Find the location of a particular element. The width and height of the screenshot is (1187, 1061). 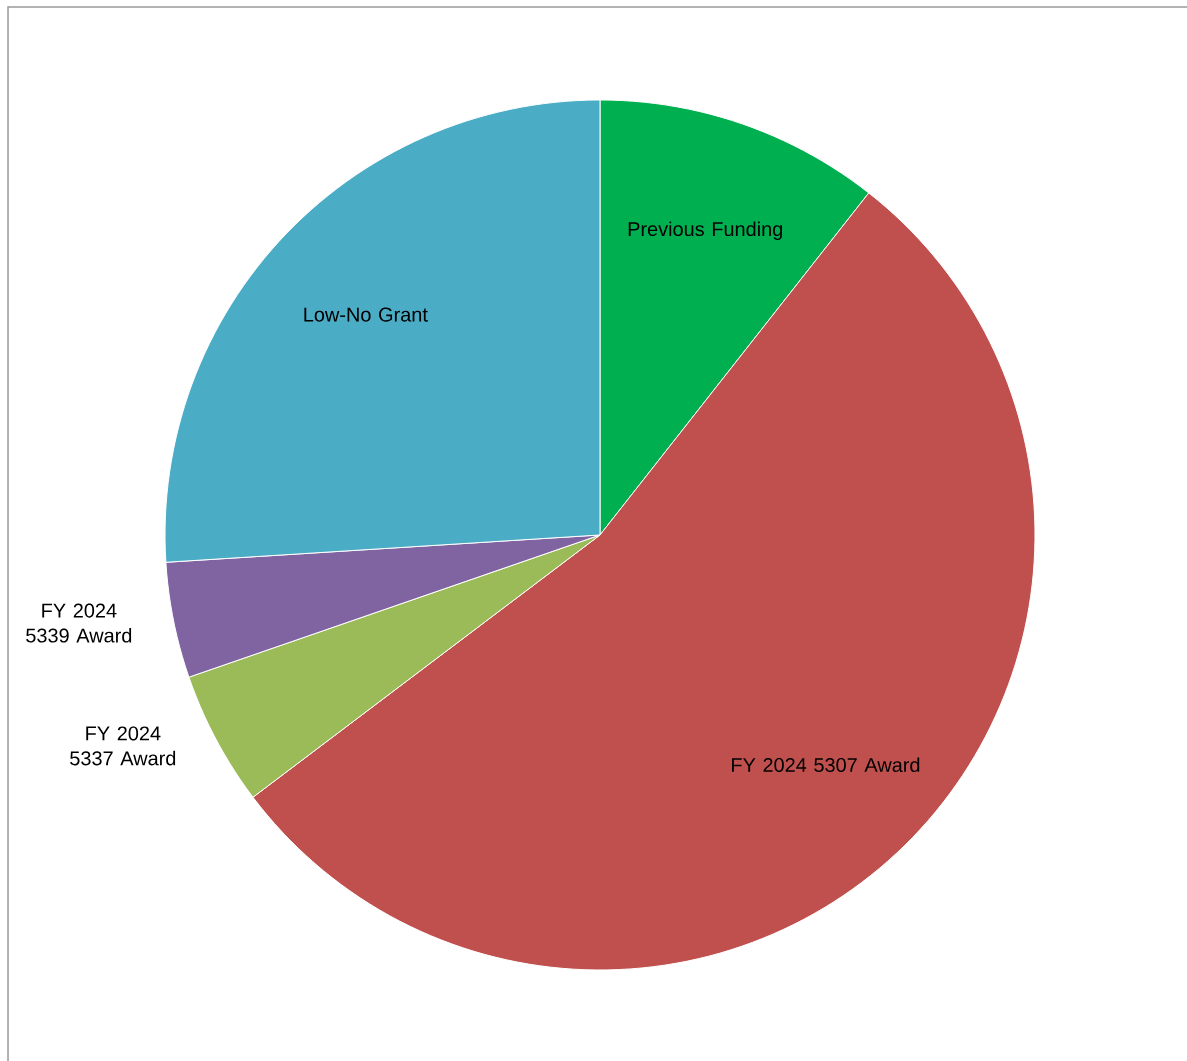

slice-label: FY 2024 5337 Award is located at coordinates (123, 746).